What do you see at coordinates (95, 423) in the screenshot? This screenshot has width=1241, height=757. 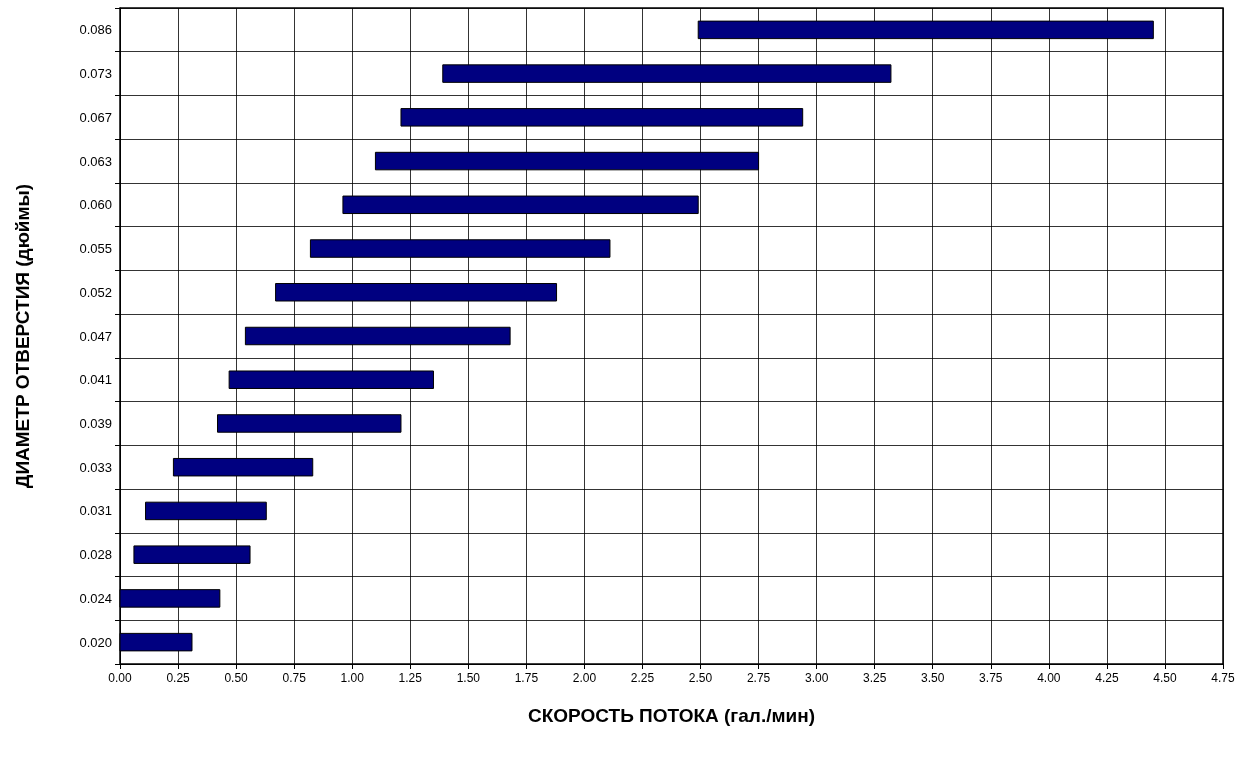 I see `y-tick-label: 0.039` at bounding box center [95, 423].